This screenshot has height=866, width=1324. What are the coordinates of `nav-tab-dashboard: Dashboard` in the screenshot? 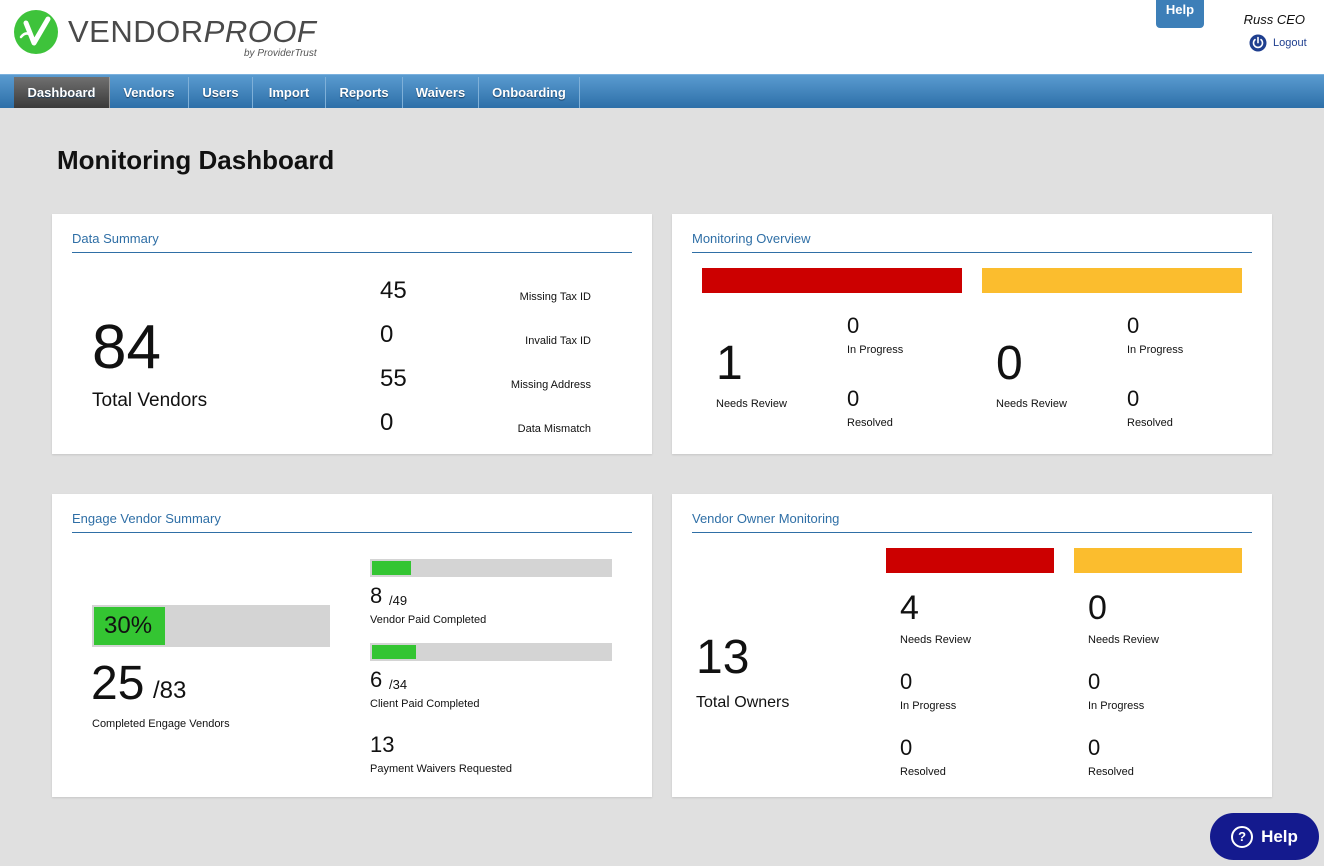 It's located at (62, 92).